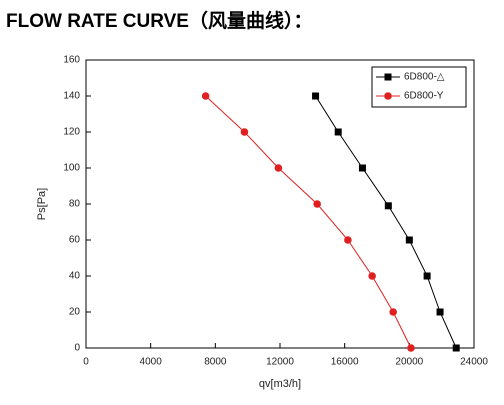 This screenshot has height=405, width=504. I want to click on y-tick-label: 80, so click(75, 204).